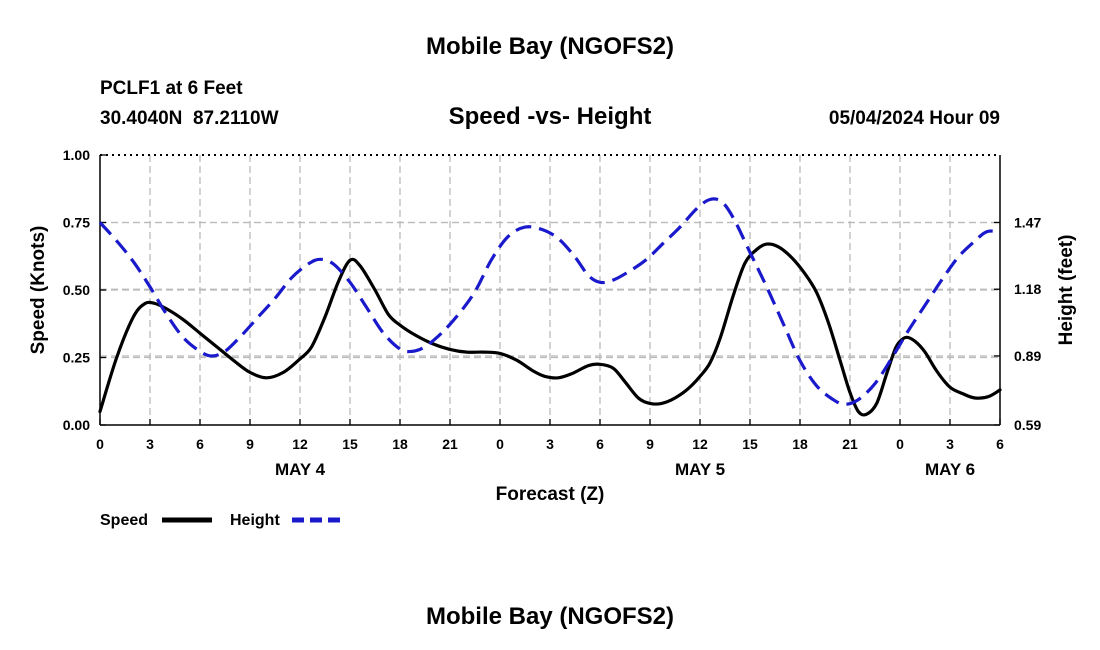 The image size is (1100, 650). Describe the element at coordinates (171, 88) in the screenshot. I see `station-label: PCLF1 at 6 Feet` at that location.